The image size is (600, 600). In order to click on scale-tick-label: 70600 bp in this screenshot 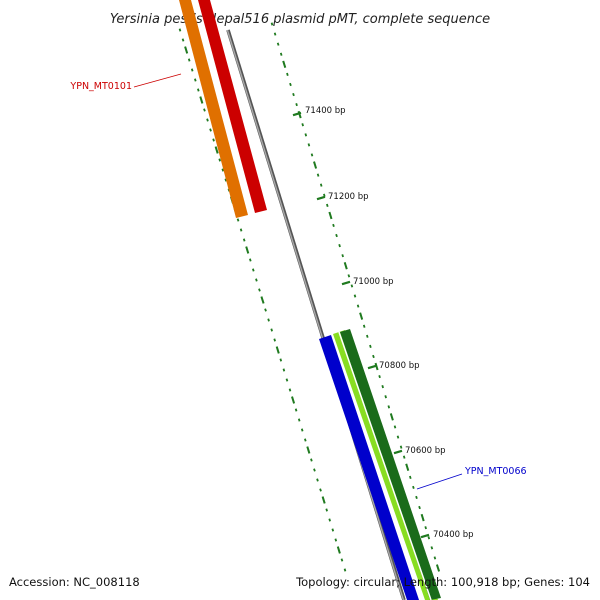, I will do `click(425, 451)`.